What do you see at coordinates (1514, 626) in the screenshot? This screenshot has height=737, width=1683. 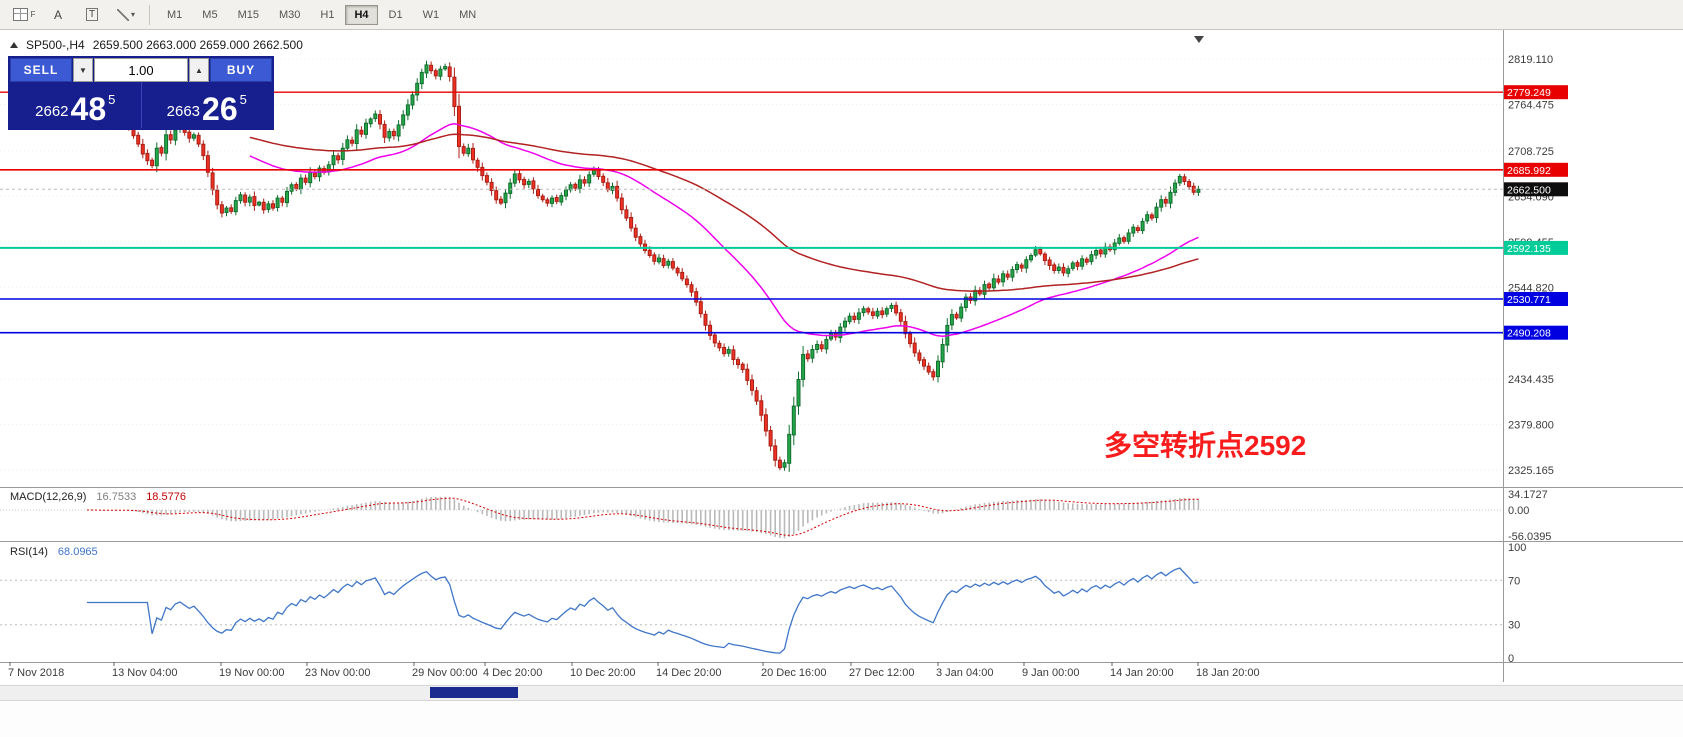 I see `rsi-axis-value: 30` at bounding box center [1514, 626].